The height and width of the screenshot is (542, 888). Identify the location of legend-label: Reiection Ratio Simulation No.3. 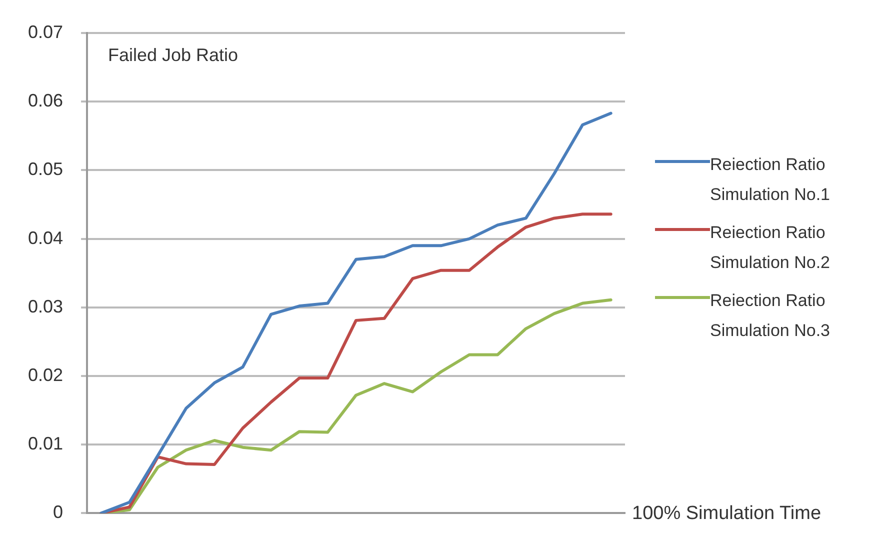
(771, 316).